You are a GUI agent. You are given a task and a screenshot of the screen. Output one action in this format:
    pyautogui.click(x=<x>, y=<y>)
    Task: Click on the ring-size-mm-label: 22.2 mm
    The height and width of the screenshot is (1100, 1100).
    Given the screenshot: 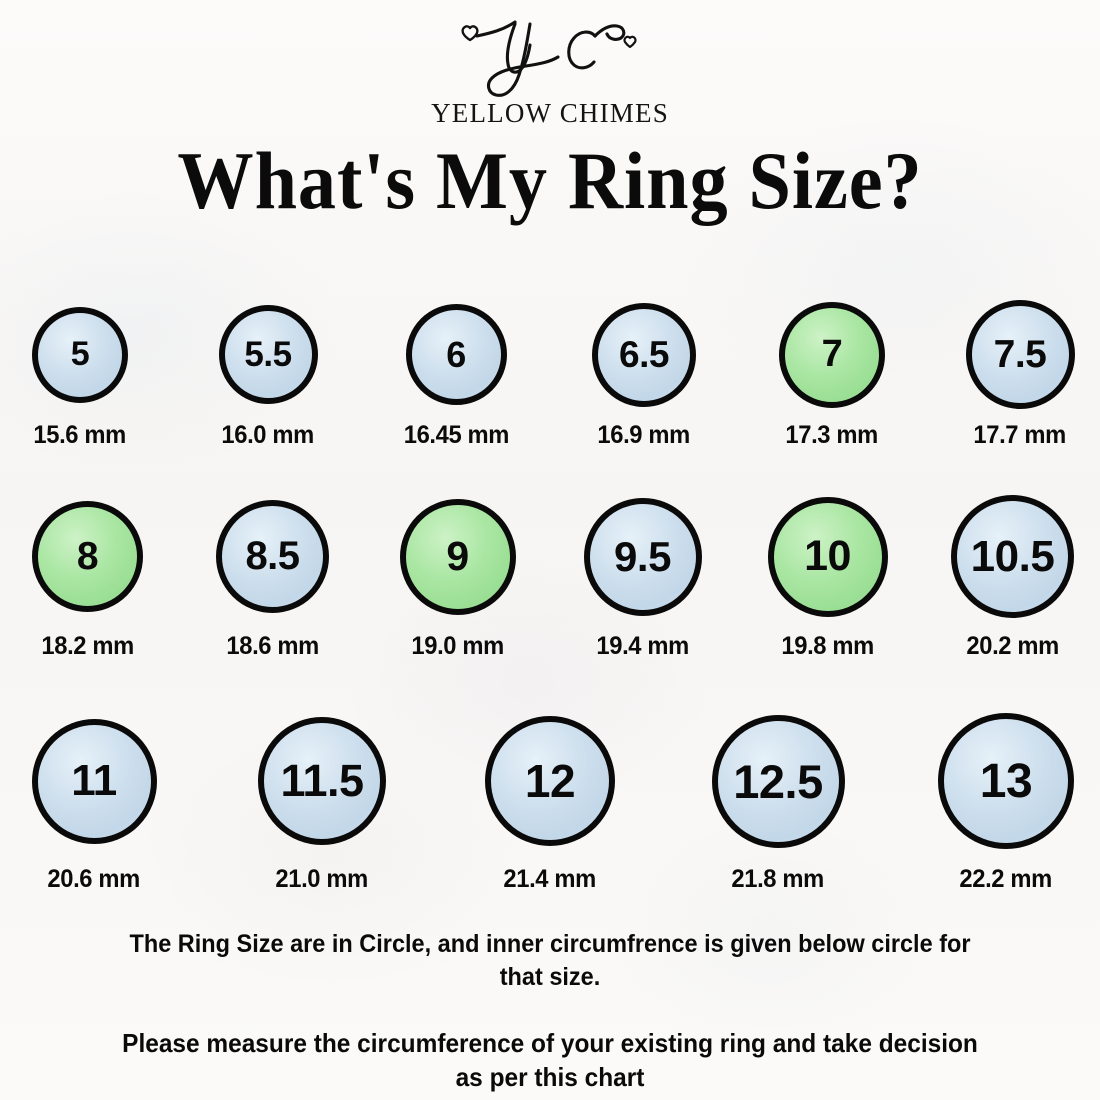 What is the action you would take?
    pyautogui.click(x=1006, y=879)
    